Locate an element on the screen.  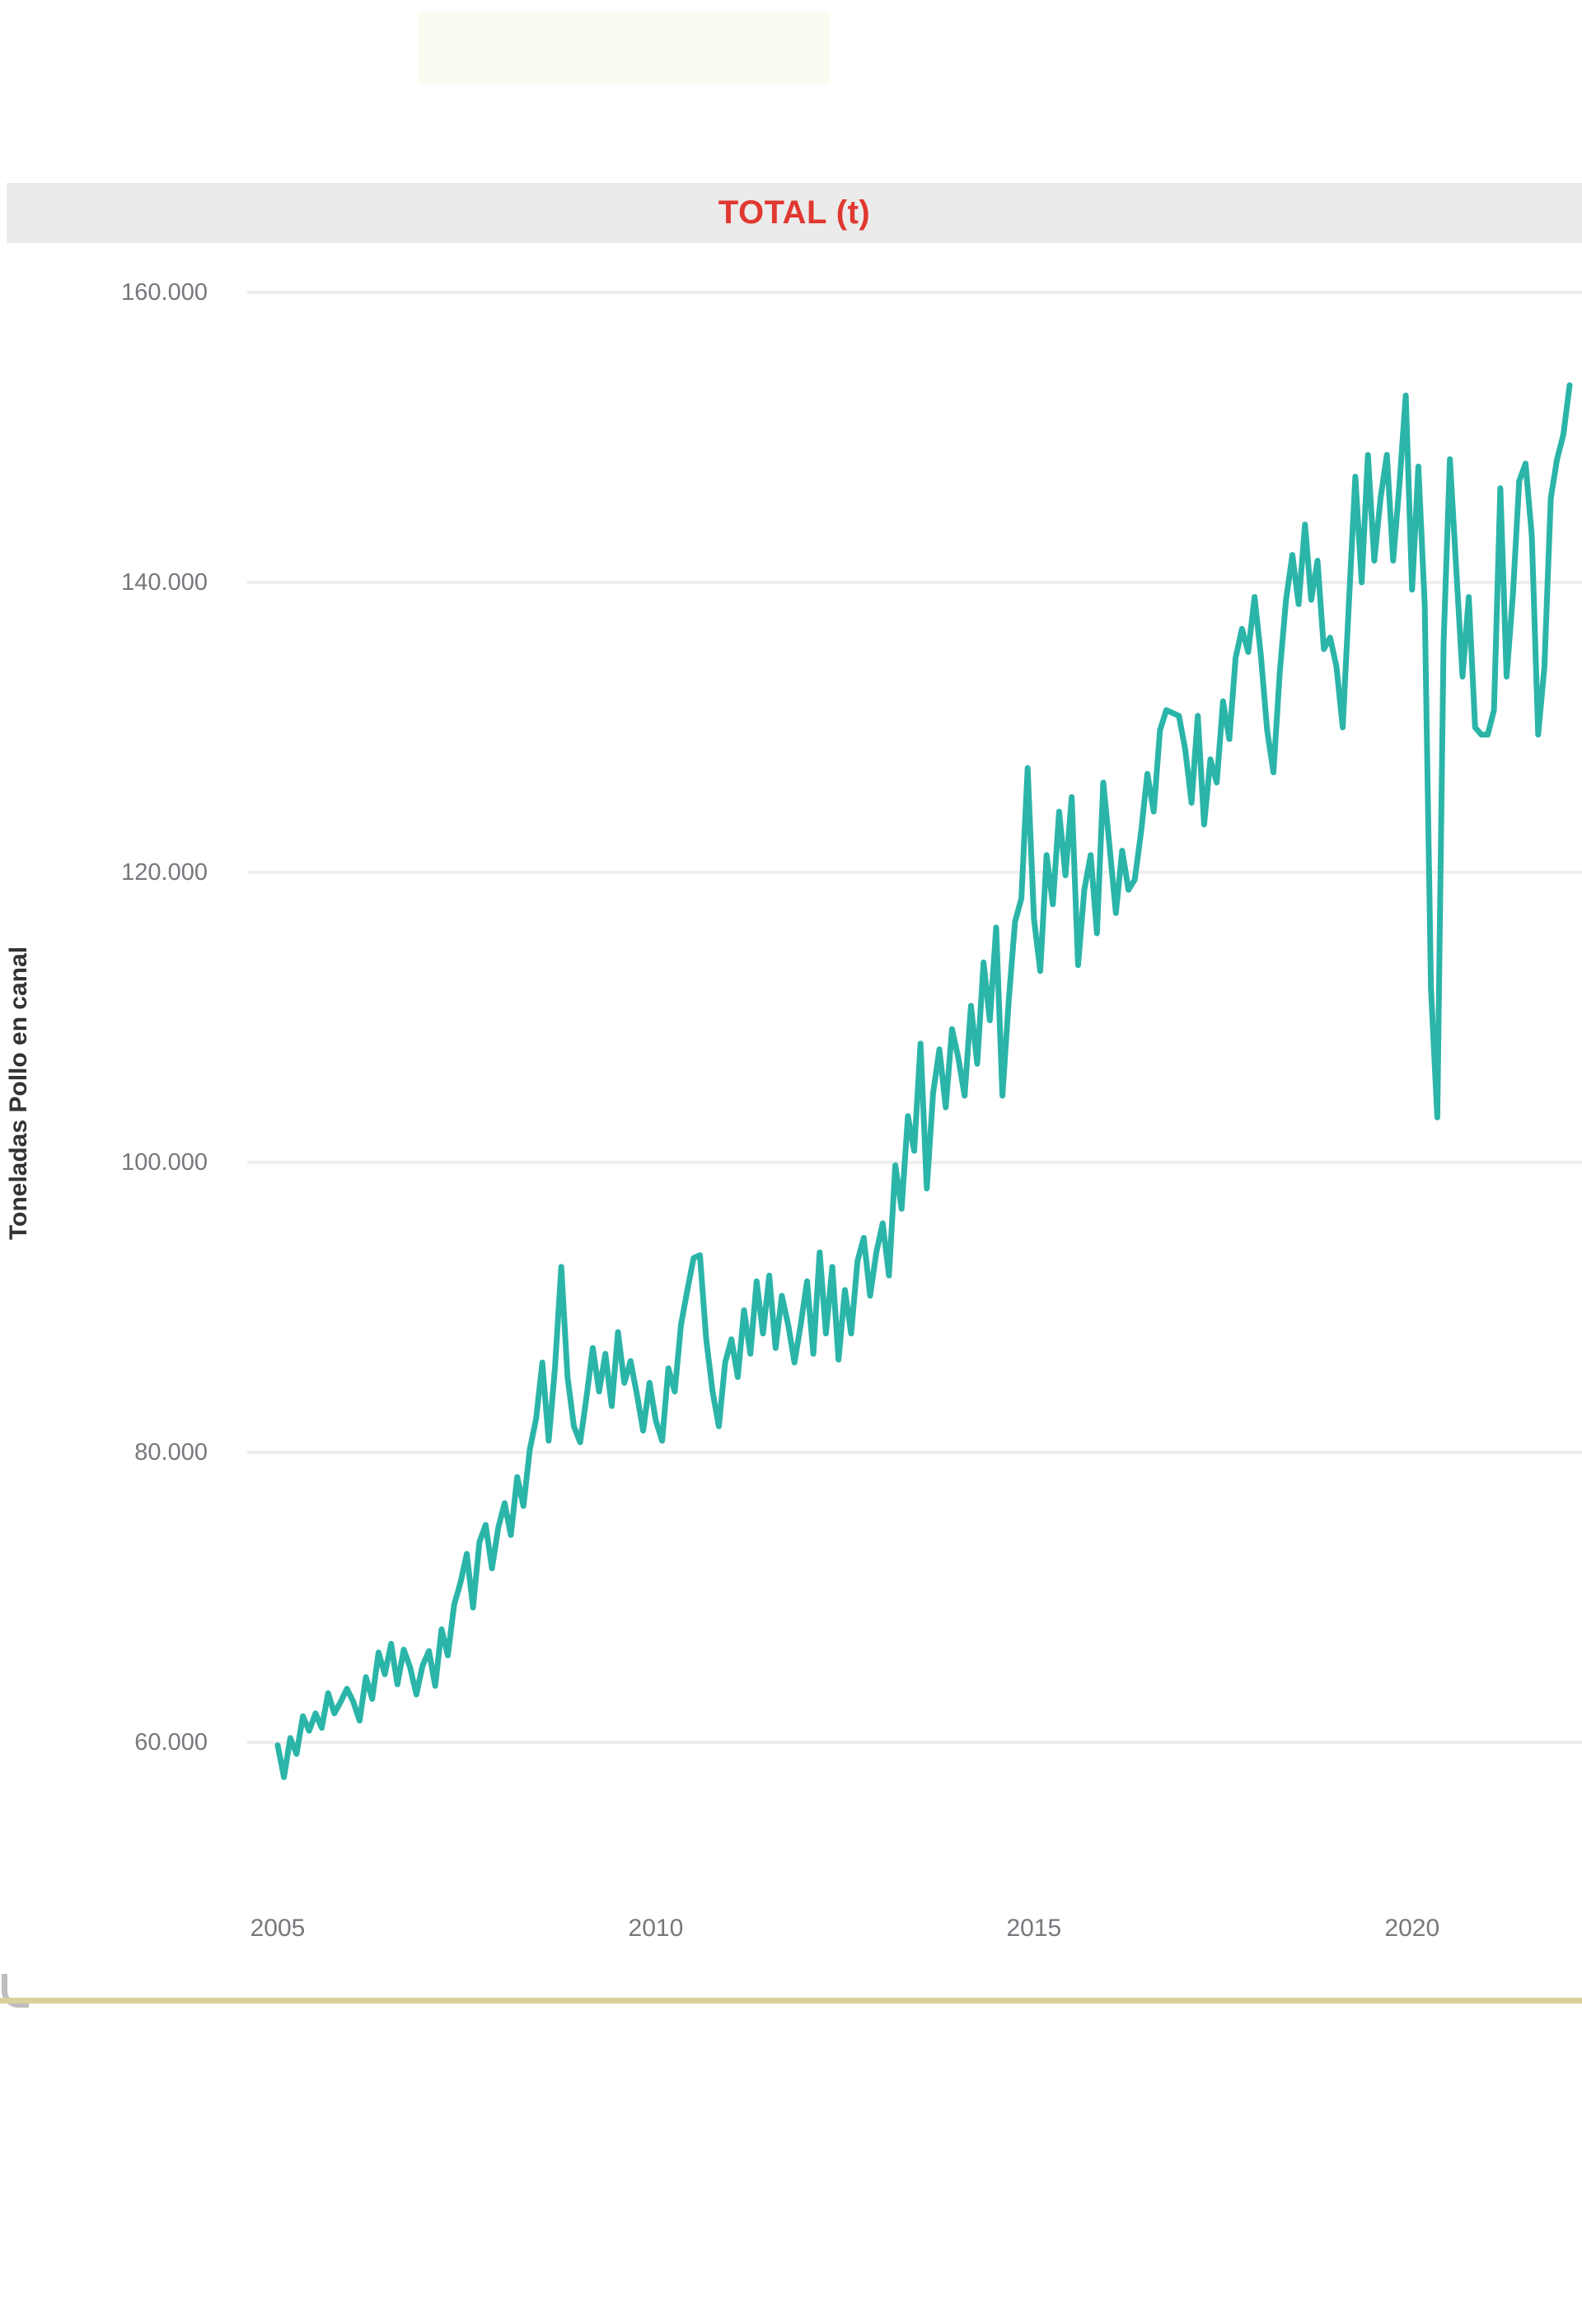
x-tick-label-2015: 2015 is located at coordinates (1034, 1928).